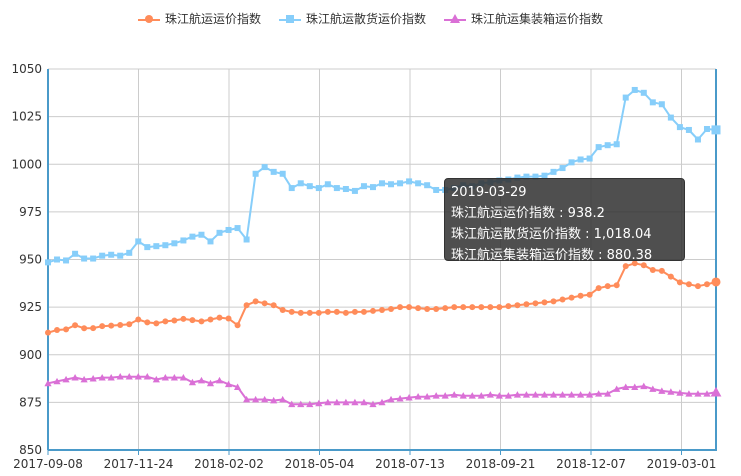  Describe the element at coordinates (352, 18) in the screenshot. I see `legend-item-series2: 珠江航运散货运价指数` at that location.